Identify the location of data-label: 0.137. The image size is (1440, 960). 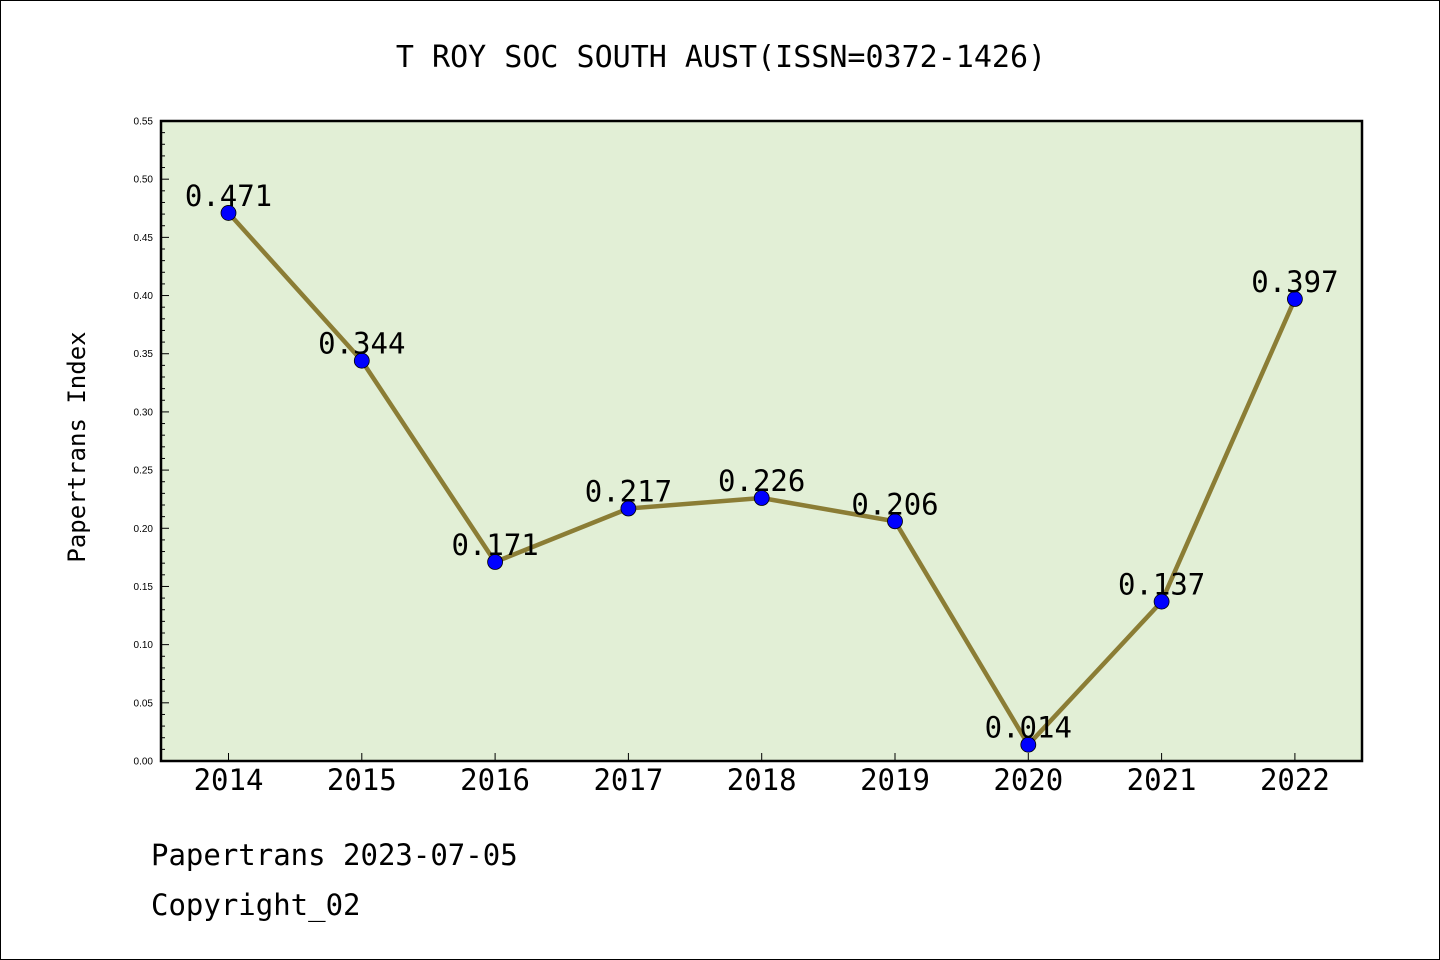
(1161, 585).